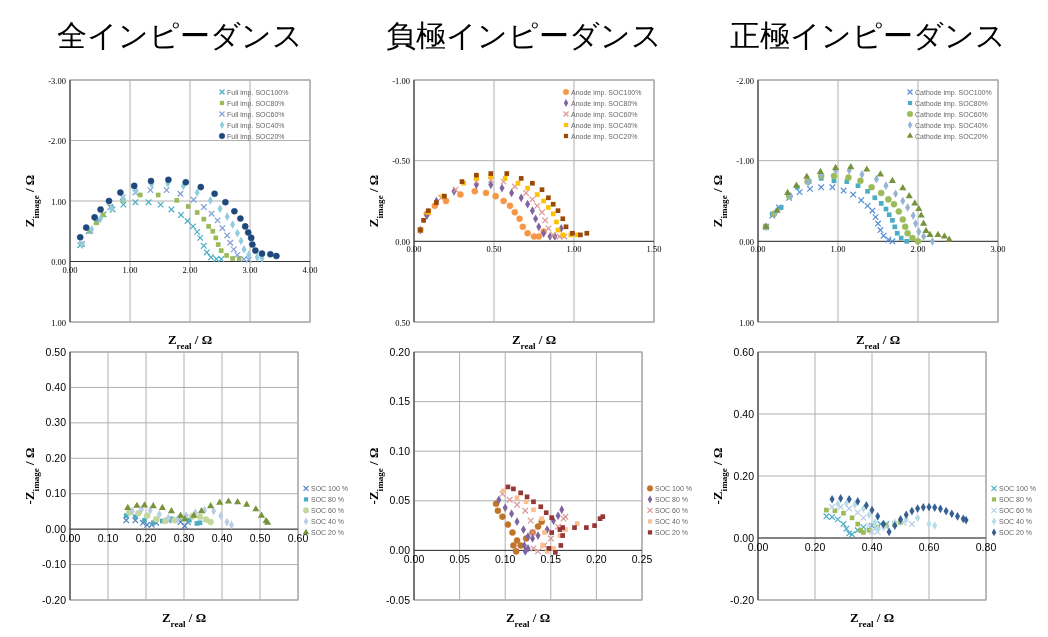  Describe the element at coordinates (56, 422) in the screenshot. I see `y-tick-label: 0.30` at that location.